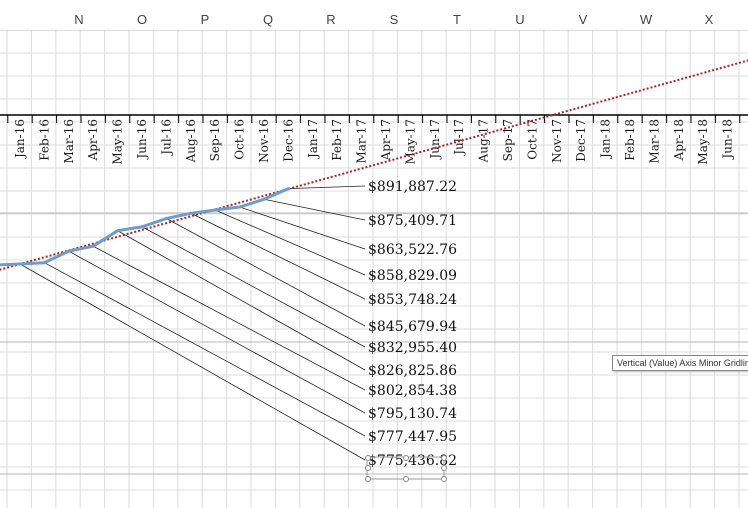  Describe the element at coordinates (606, 139) in the screenshot. I see `x-tick-label: Jan-18` at that location.